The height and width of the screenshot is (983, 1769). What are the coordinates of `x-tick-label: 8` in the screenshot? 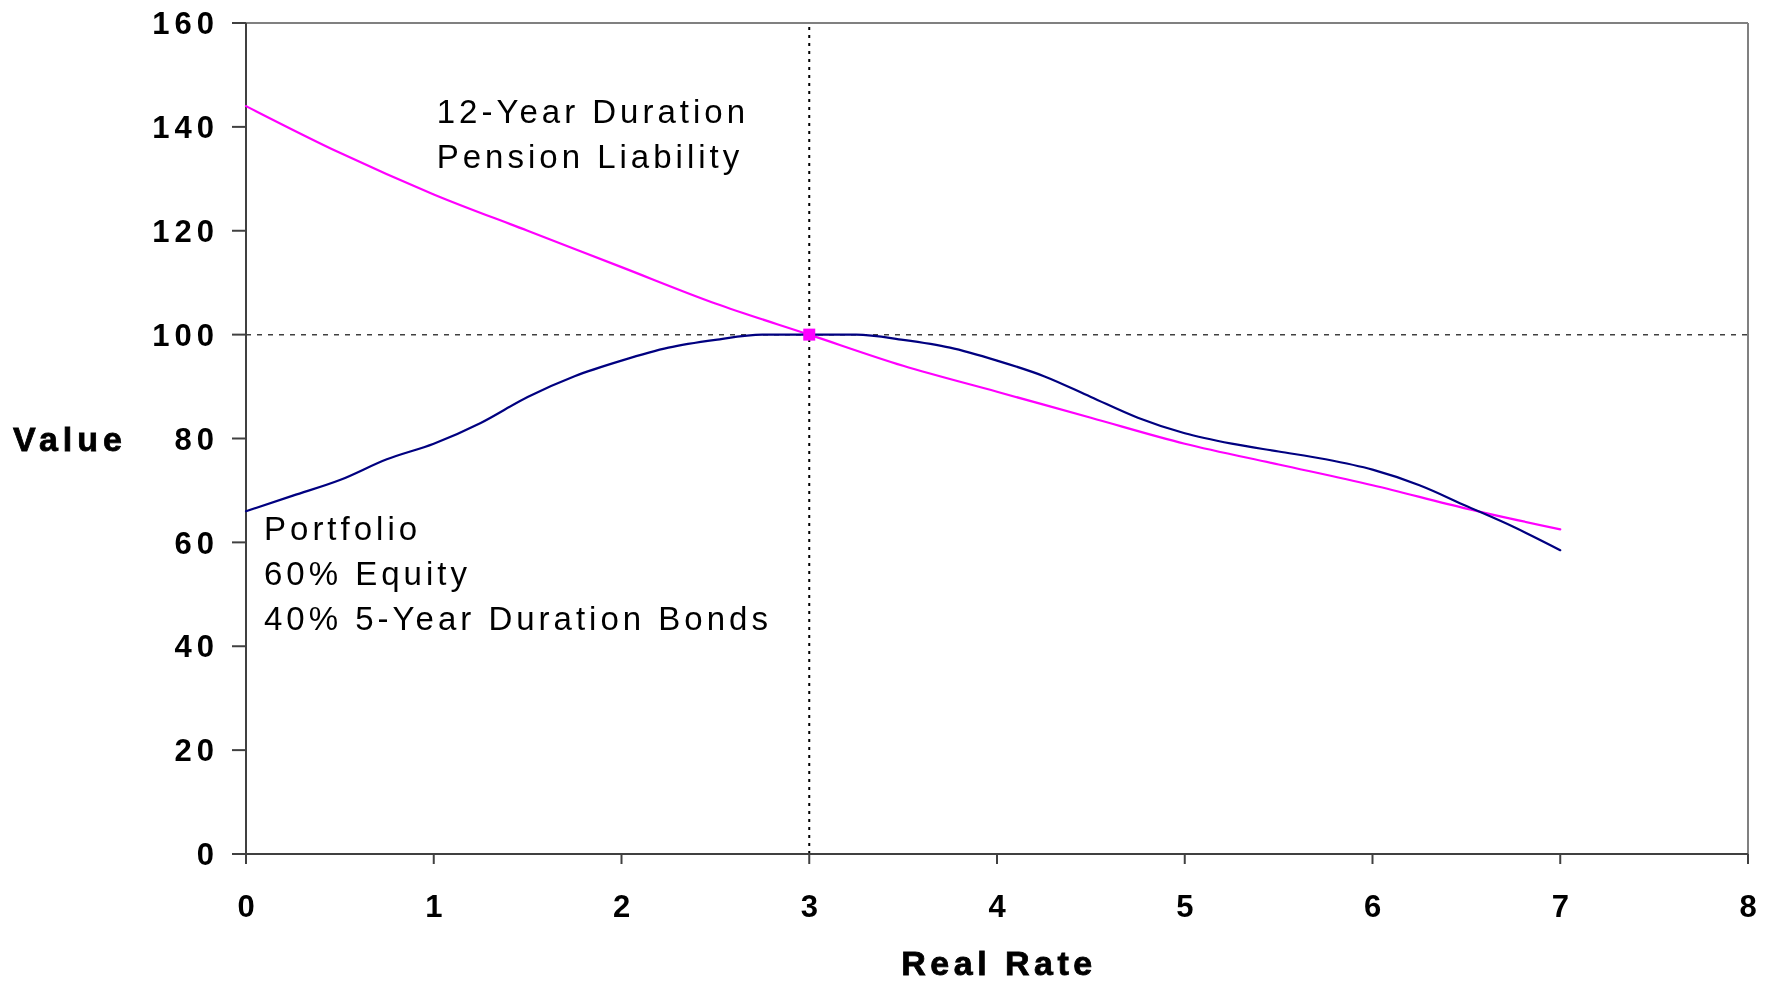 It's located at (1750, 907).